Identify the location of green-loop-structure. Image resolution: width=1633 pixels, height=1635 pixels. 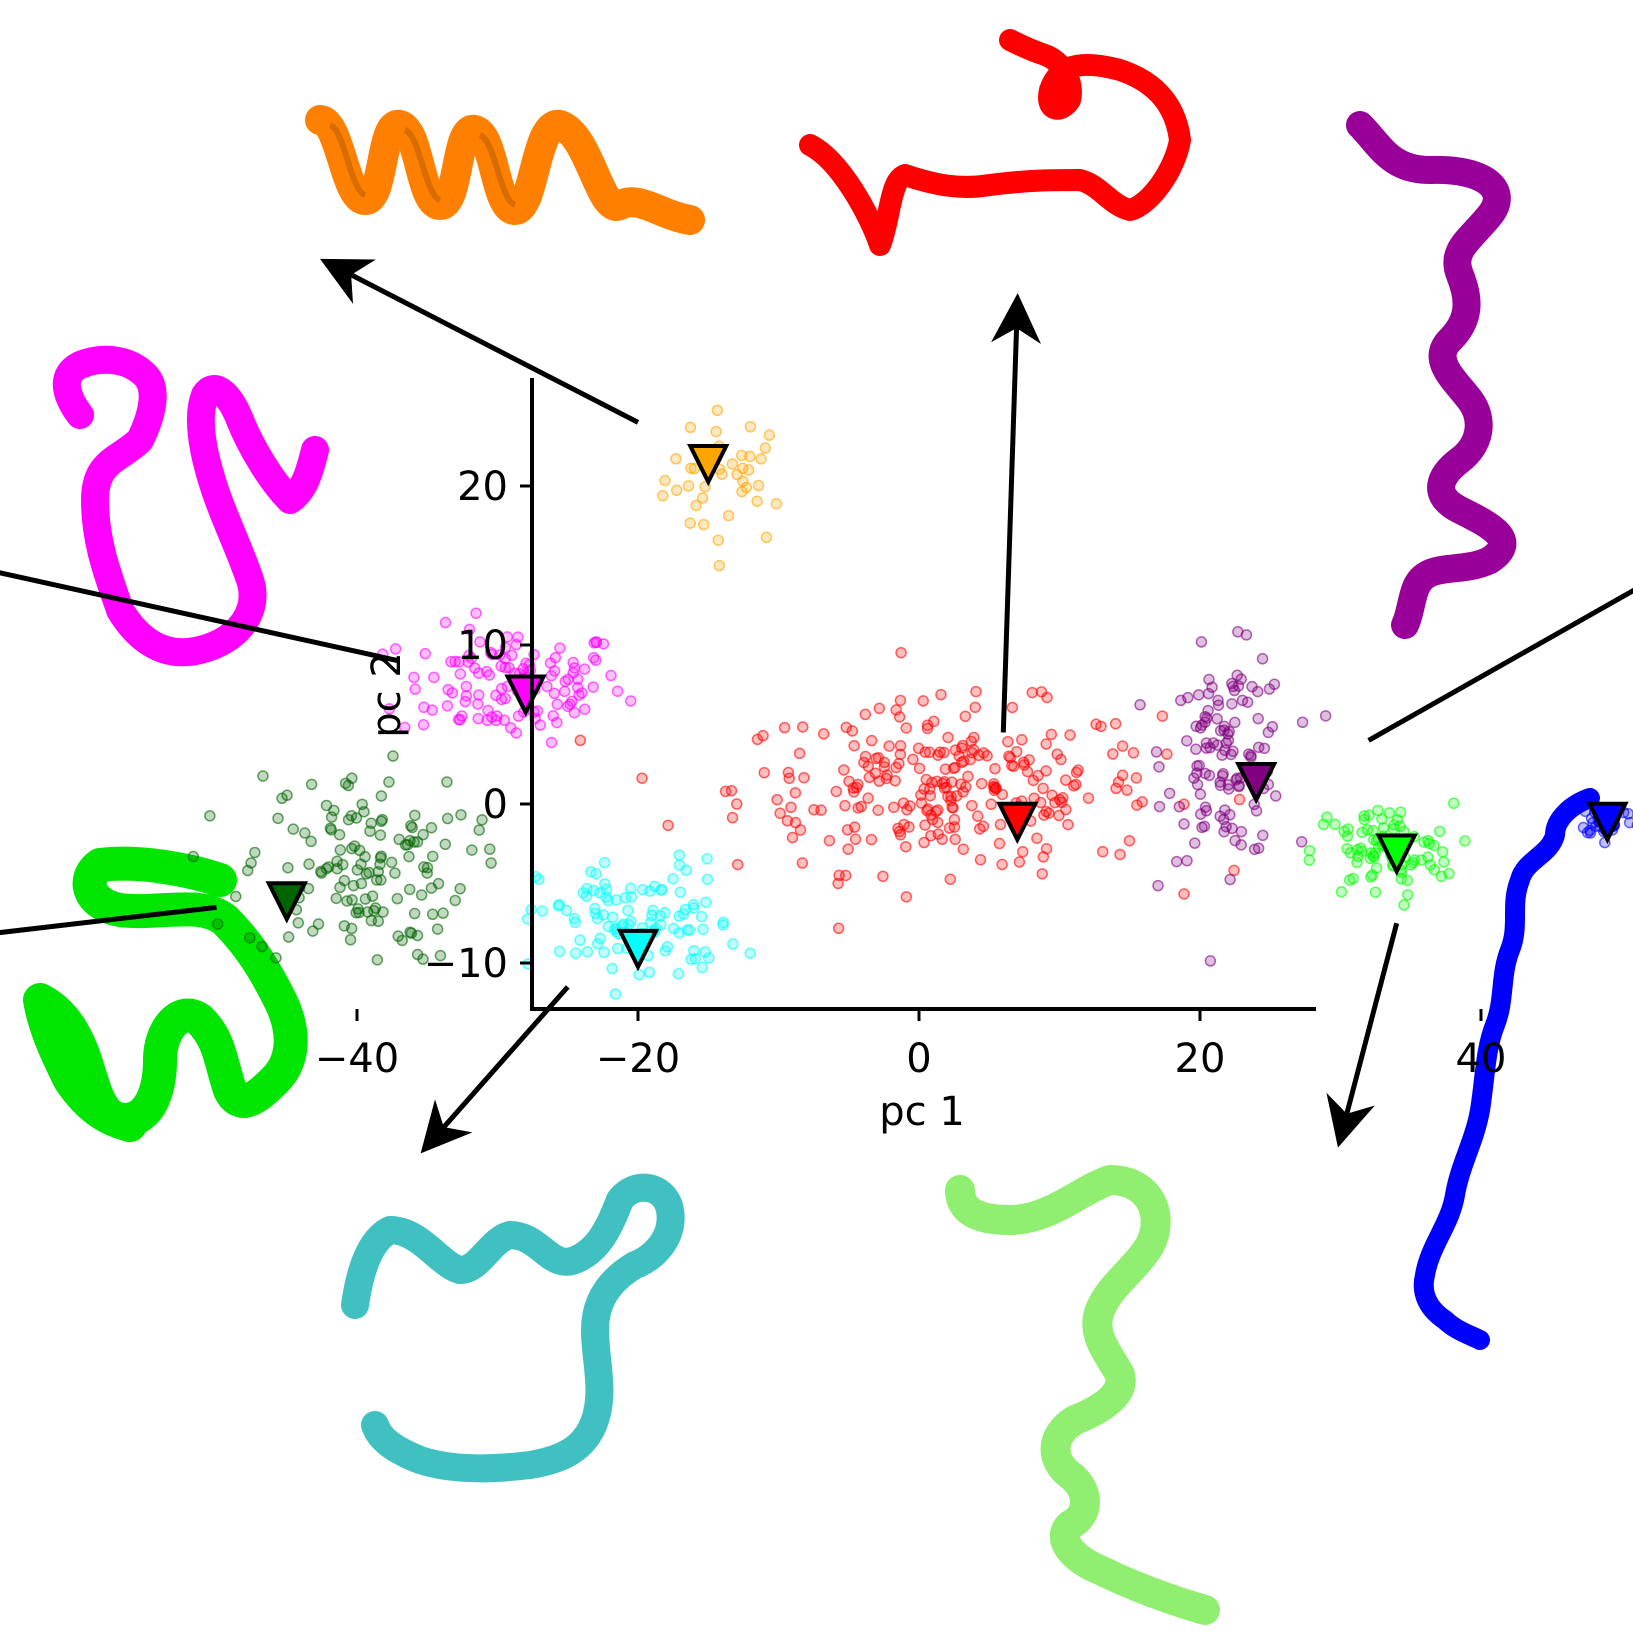
(165, 994).